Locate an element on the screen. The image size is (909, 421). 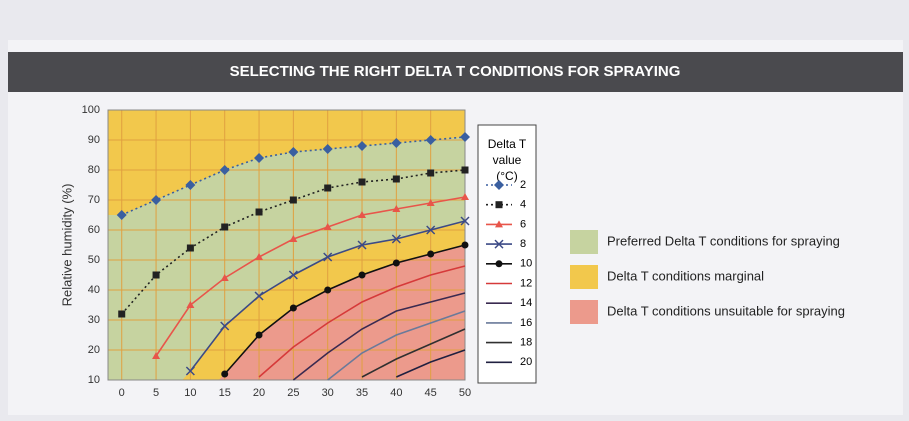
region-unsuitable is located at coordinates (341, 312).